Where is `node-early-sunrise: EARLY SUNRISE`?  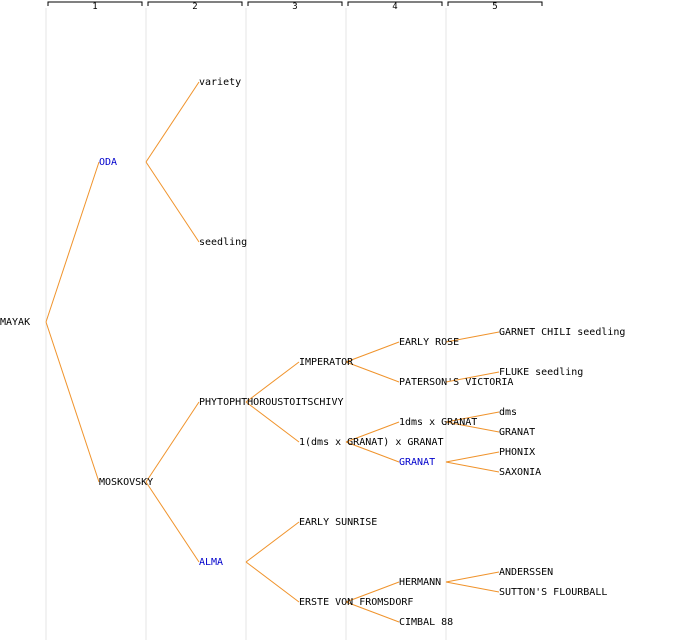
node-early-sunrise: EARLY SUNRISE is located at coordinates (338, 522).